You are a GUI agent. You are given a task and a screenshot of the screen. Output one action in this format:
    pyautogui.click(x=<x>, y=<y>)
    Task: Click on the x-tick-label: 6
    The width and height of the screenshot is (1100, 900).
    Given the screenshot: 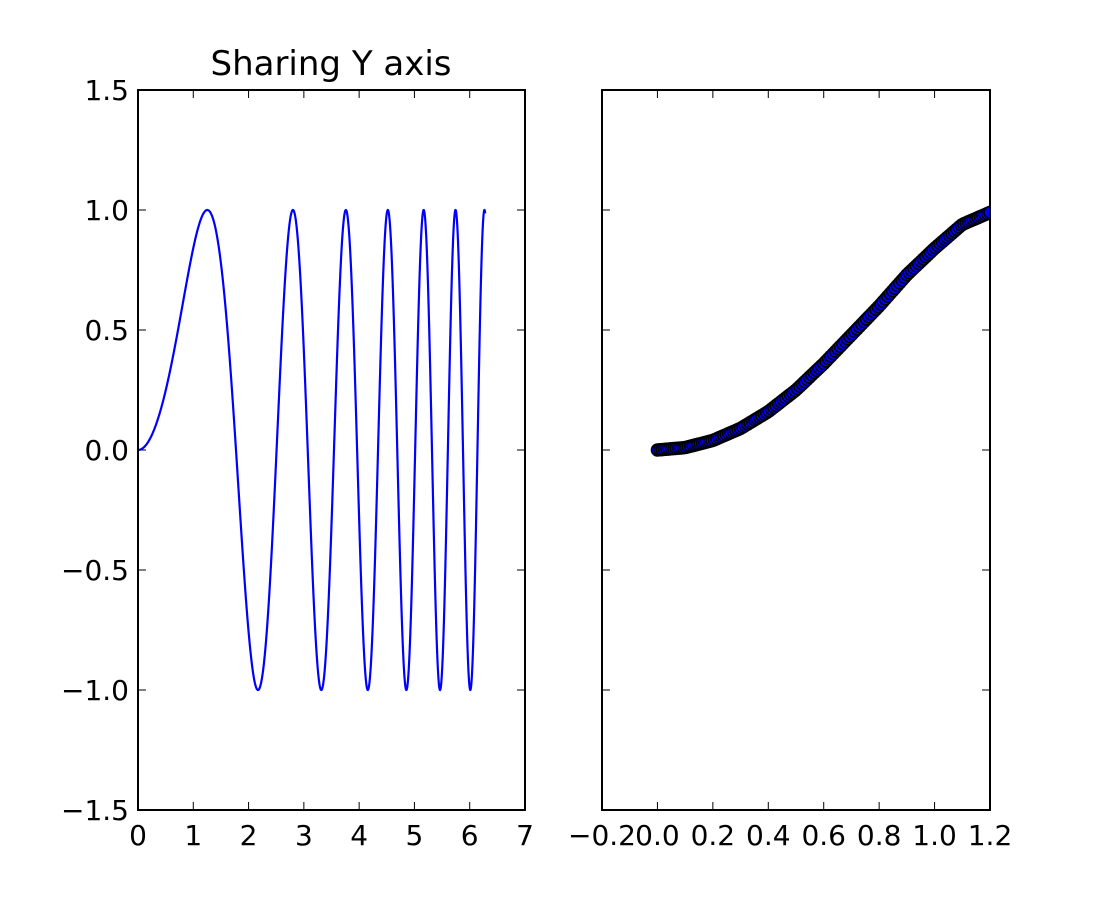 What is the action you would take?
    pyautogui.click(x=470, y=835)
    